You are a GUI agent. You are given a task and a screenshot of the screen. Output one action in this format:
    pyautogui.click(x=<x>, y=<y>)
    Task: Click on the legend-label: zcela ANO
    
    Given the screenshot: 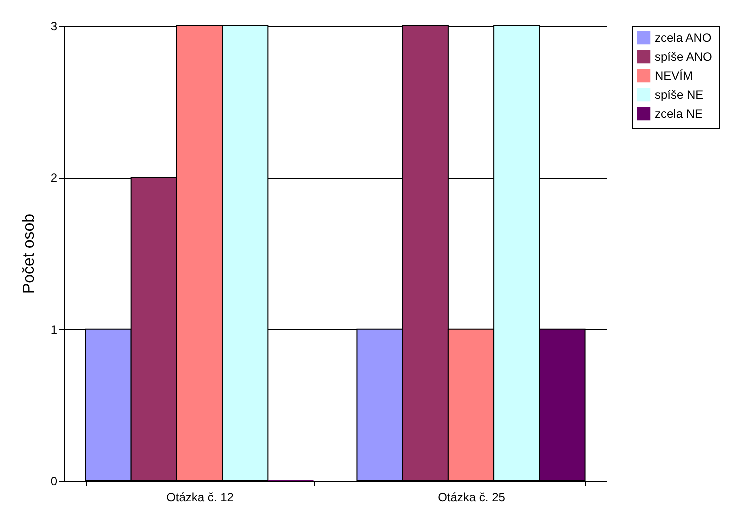 What is the action you would take?
    pyautogui.click(x=683, y=38)
    